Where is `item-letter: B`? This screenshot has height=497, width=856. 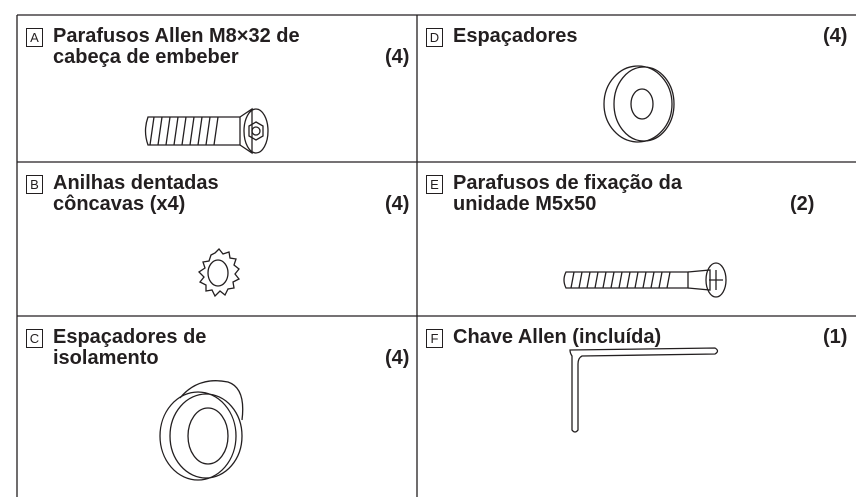
item-letter: B is located at coordinates (34, 184).